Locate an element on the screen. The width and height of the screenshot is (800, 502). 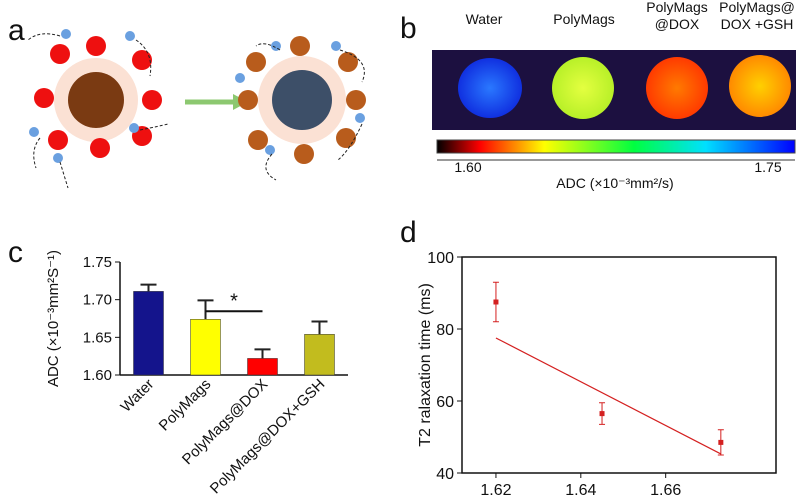
y-tick-label: 1.75 is located at coordinates (97, 262).